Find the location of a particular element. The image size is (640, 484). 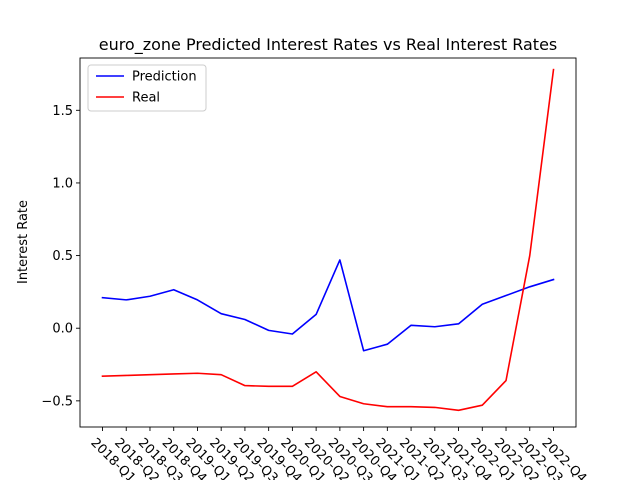

legend: Prediction Real is located at coordinates (147, 88).